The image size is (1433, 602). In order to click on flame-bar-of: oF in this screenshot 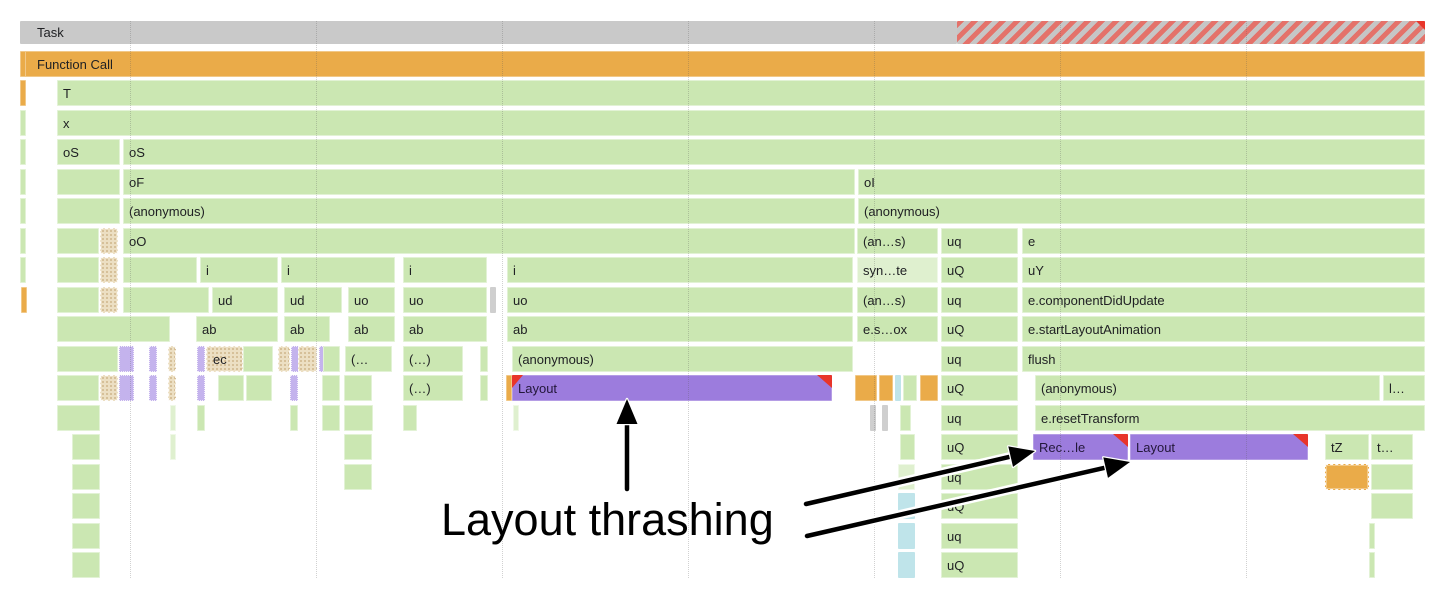, I will do `click(489, 182)`.